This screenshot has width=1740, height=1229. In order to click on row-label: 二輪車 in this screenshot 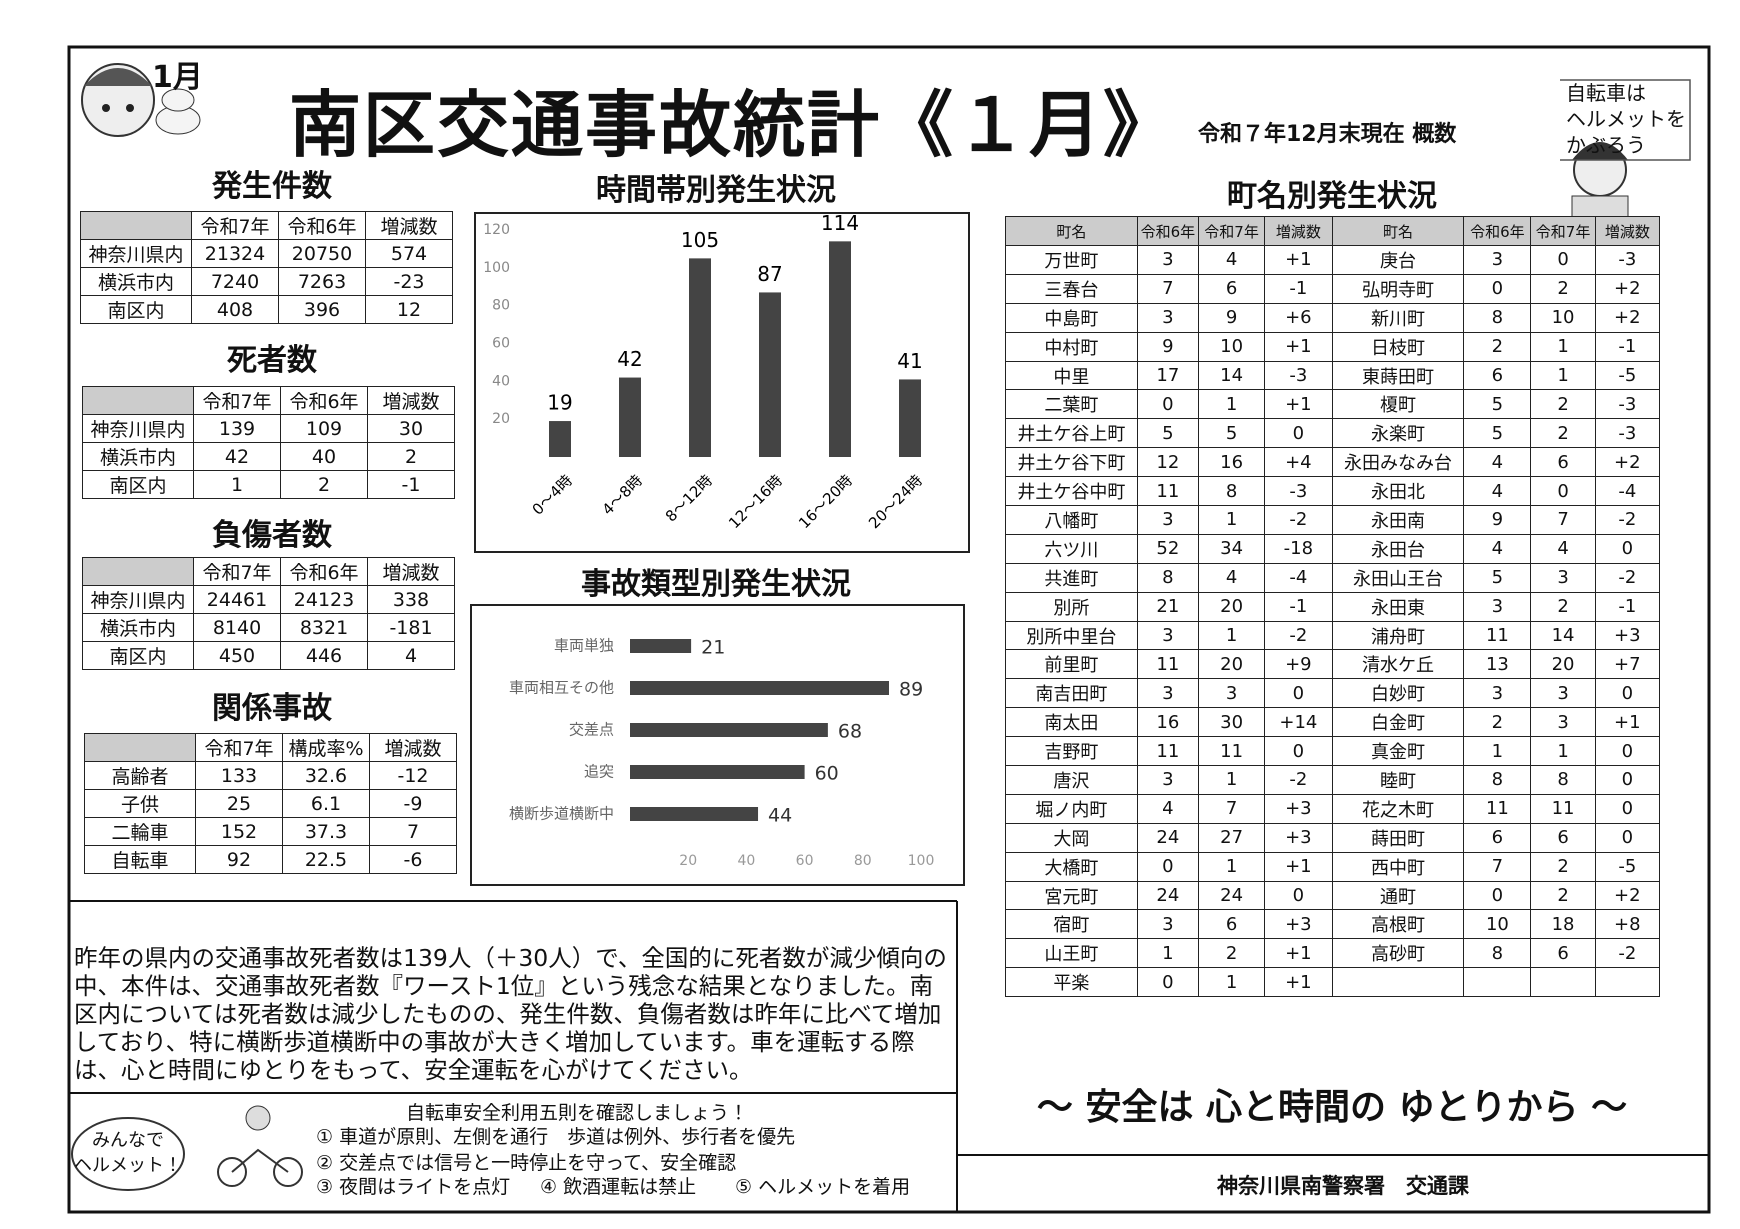, I will do `click(140, 831)`.